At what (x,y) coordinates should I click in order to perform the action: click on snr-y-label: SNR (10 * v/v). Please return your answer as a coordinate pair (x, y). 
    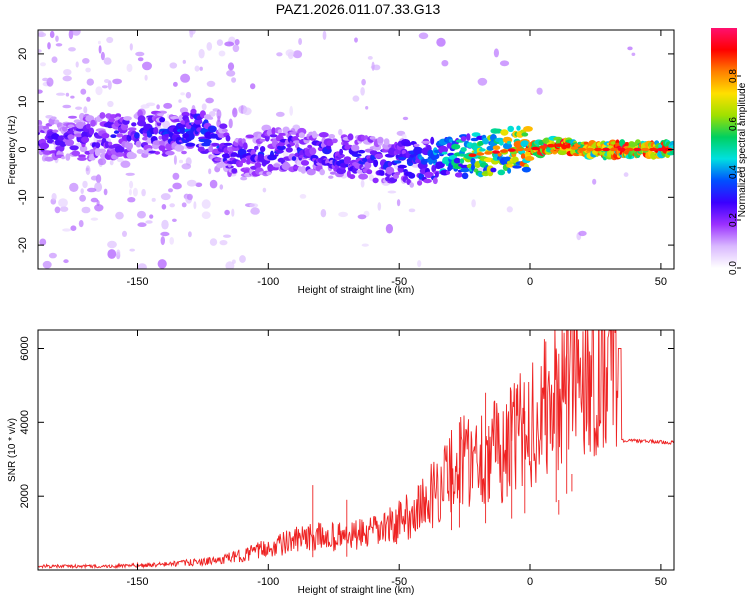
    Looking at the image, I should click on (12, 450).